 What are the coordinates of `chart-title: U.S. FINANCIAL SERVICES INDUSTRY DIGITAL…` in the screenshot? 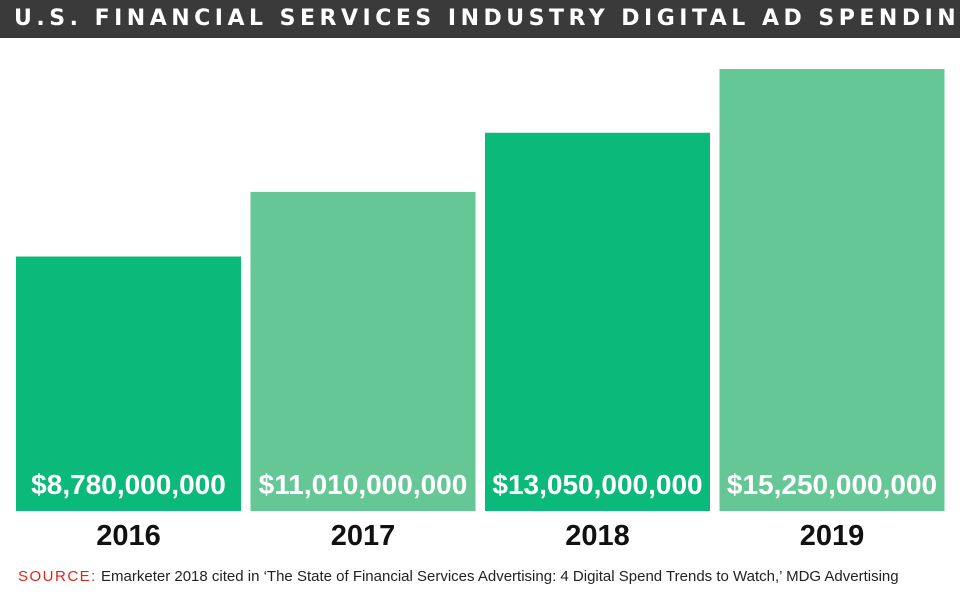 It's located at (487, 18).